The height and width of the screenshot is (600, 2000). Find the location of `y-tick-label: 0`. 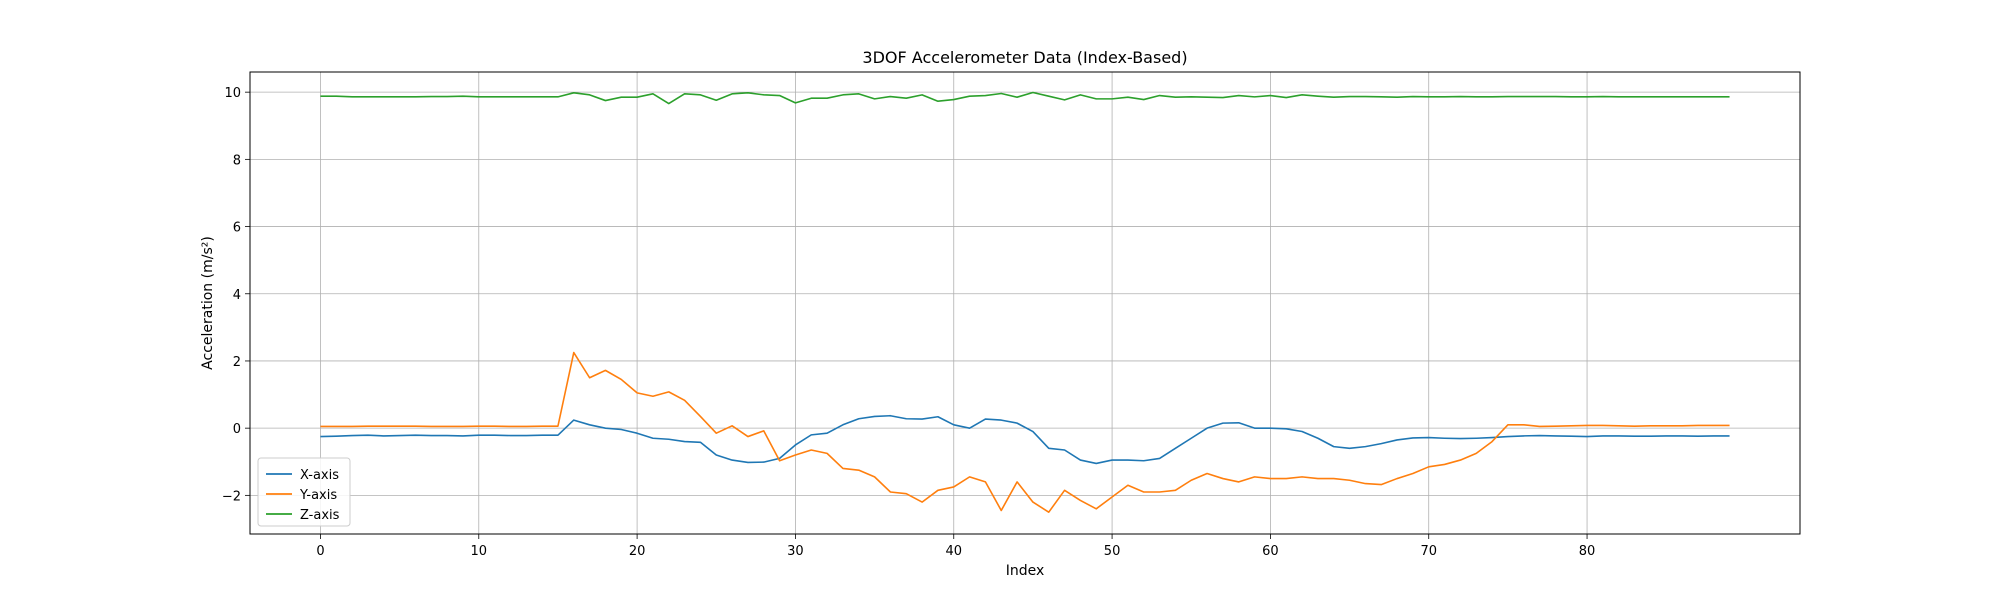

y-tick-label: 0 is located at coordinates (237, 429).